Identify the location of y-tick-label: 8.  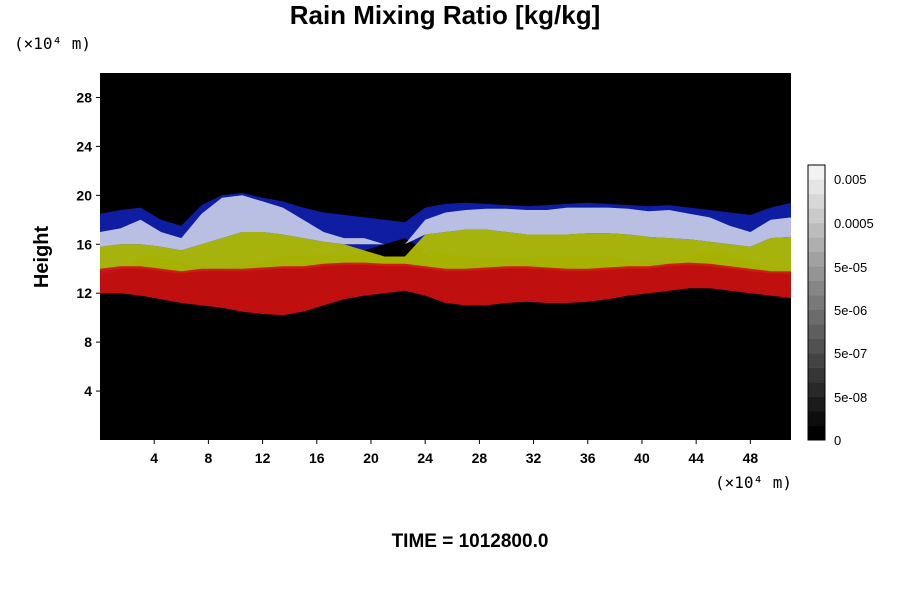
(88, 342).